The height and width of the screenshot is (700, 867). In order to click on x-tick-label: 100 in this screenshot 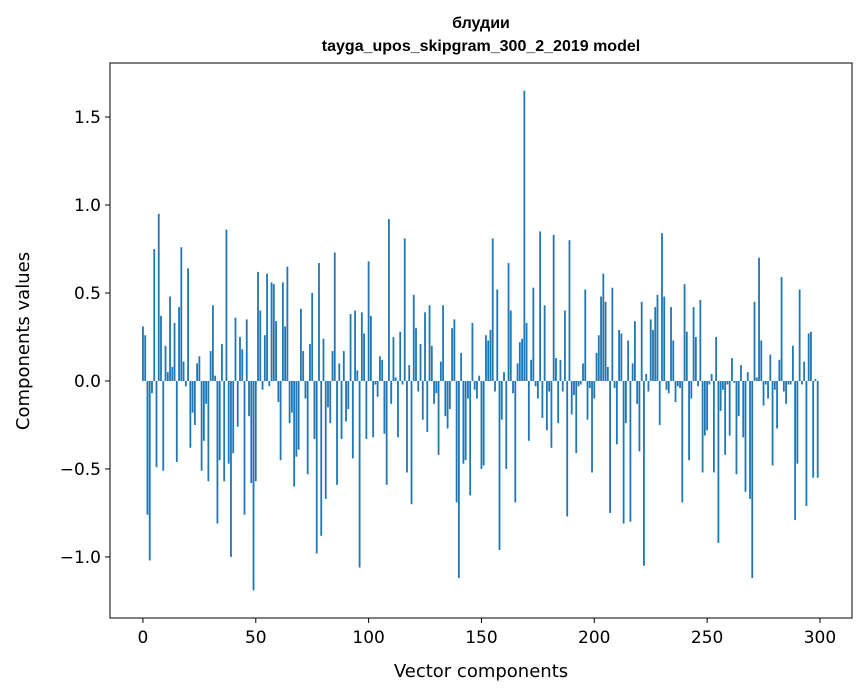, I will do `click(368, 638)`.